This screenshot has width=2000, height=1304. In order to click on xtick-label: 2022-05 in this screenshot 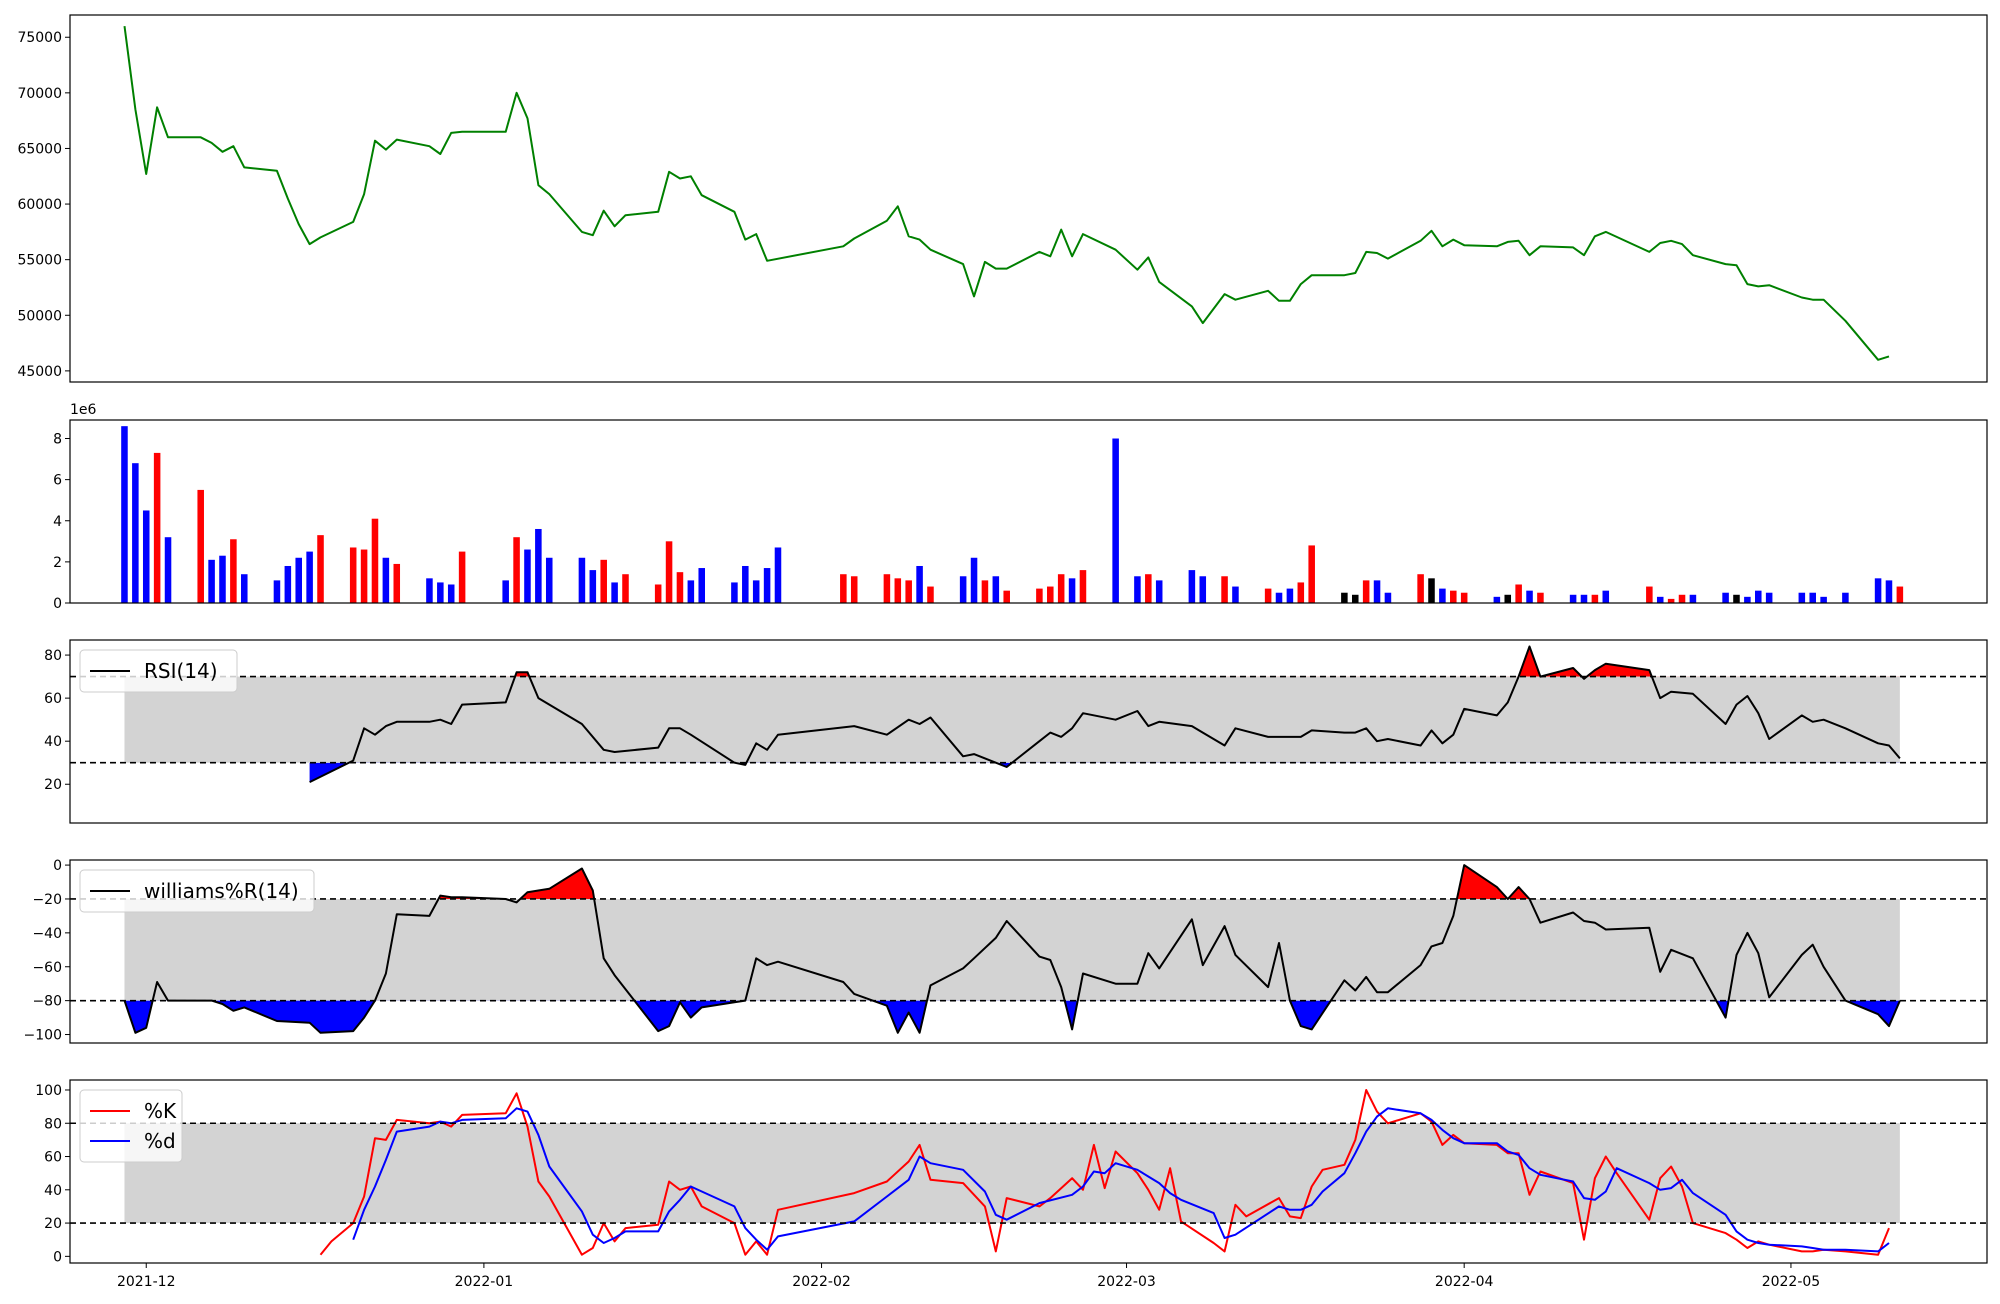, I will do `click(1791, 1282)`.